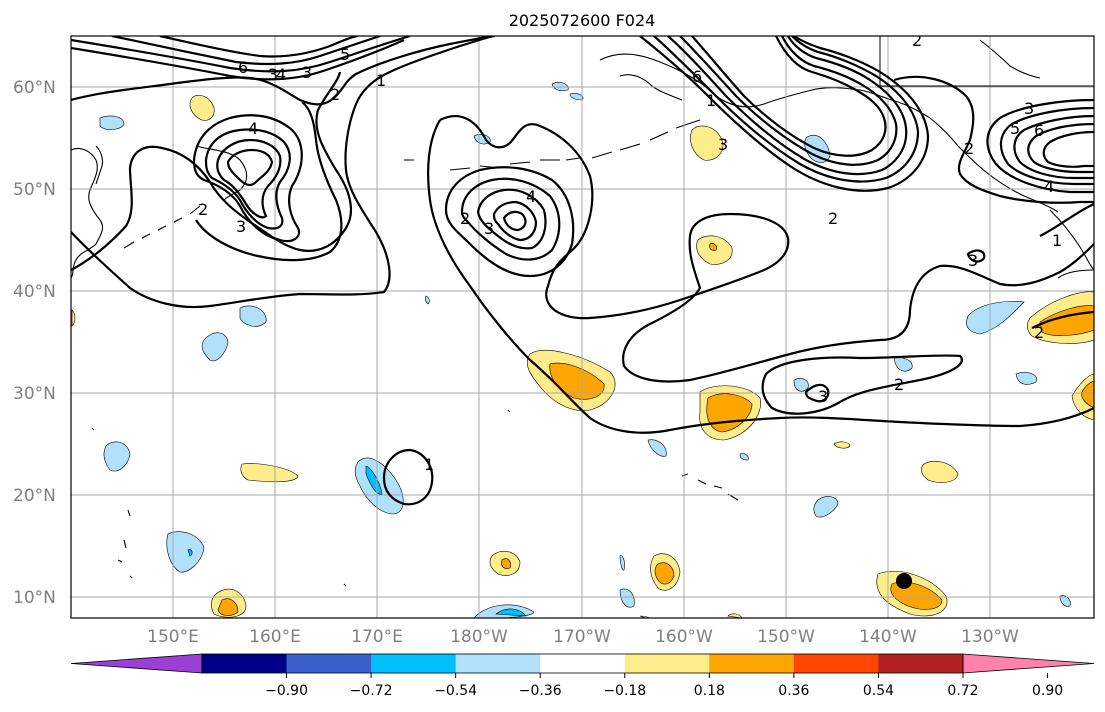 The width and height of the screenshot is (1105, 712). What do you see at coordinates (34, 598) in the screenshot?
I see `lat-label: 10°N` at bounding box center [34, 598].